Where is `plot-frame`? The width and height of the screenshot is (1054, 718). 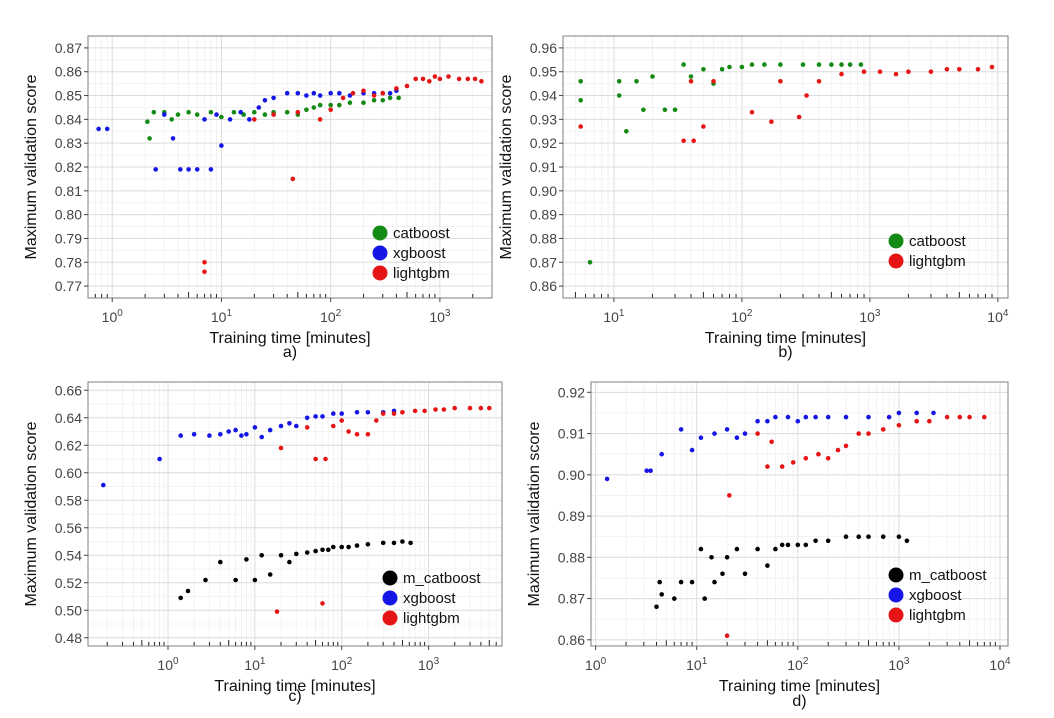
plot-frame is located at coordinates (295, 514).